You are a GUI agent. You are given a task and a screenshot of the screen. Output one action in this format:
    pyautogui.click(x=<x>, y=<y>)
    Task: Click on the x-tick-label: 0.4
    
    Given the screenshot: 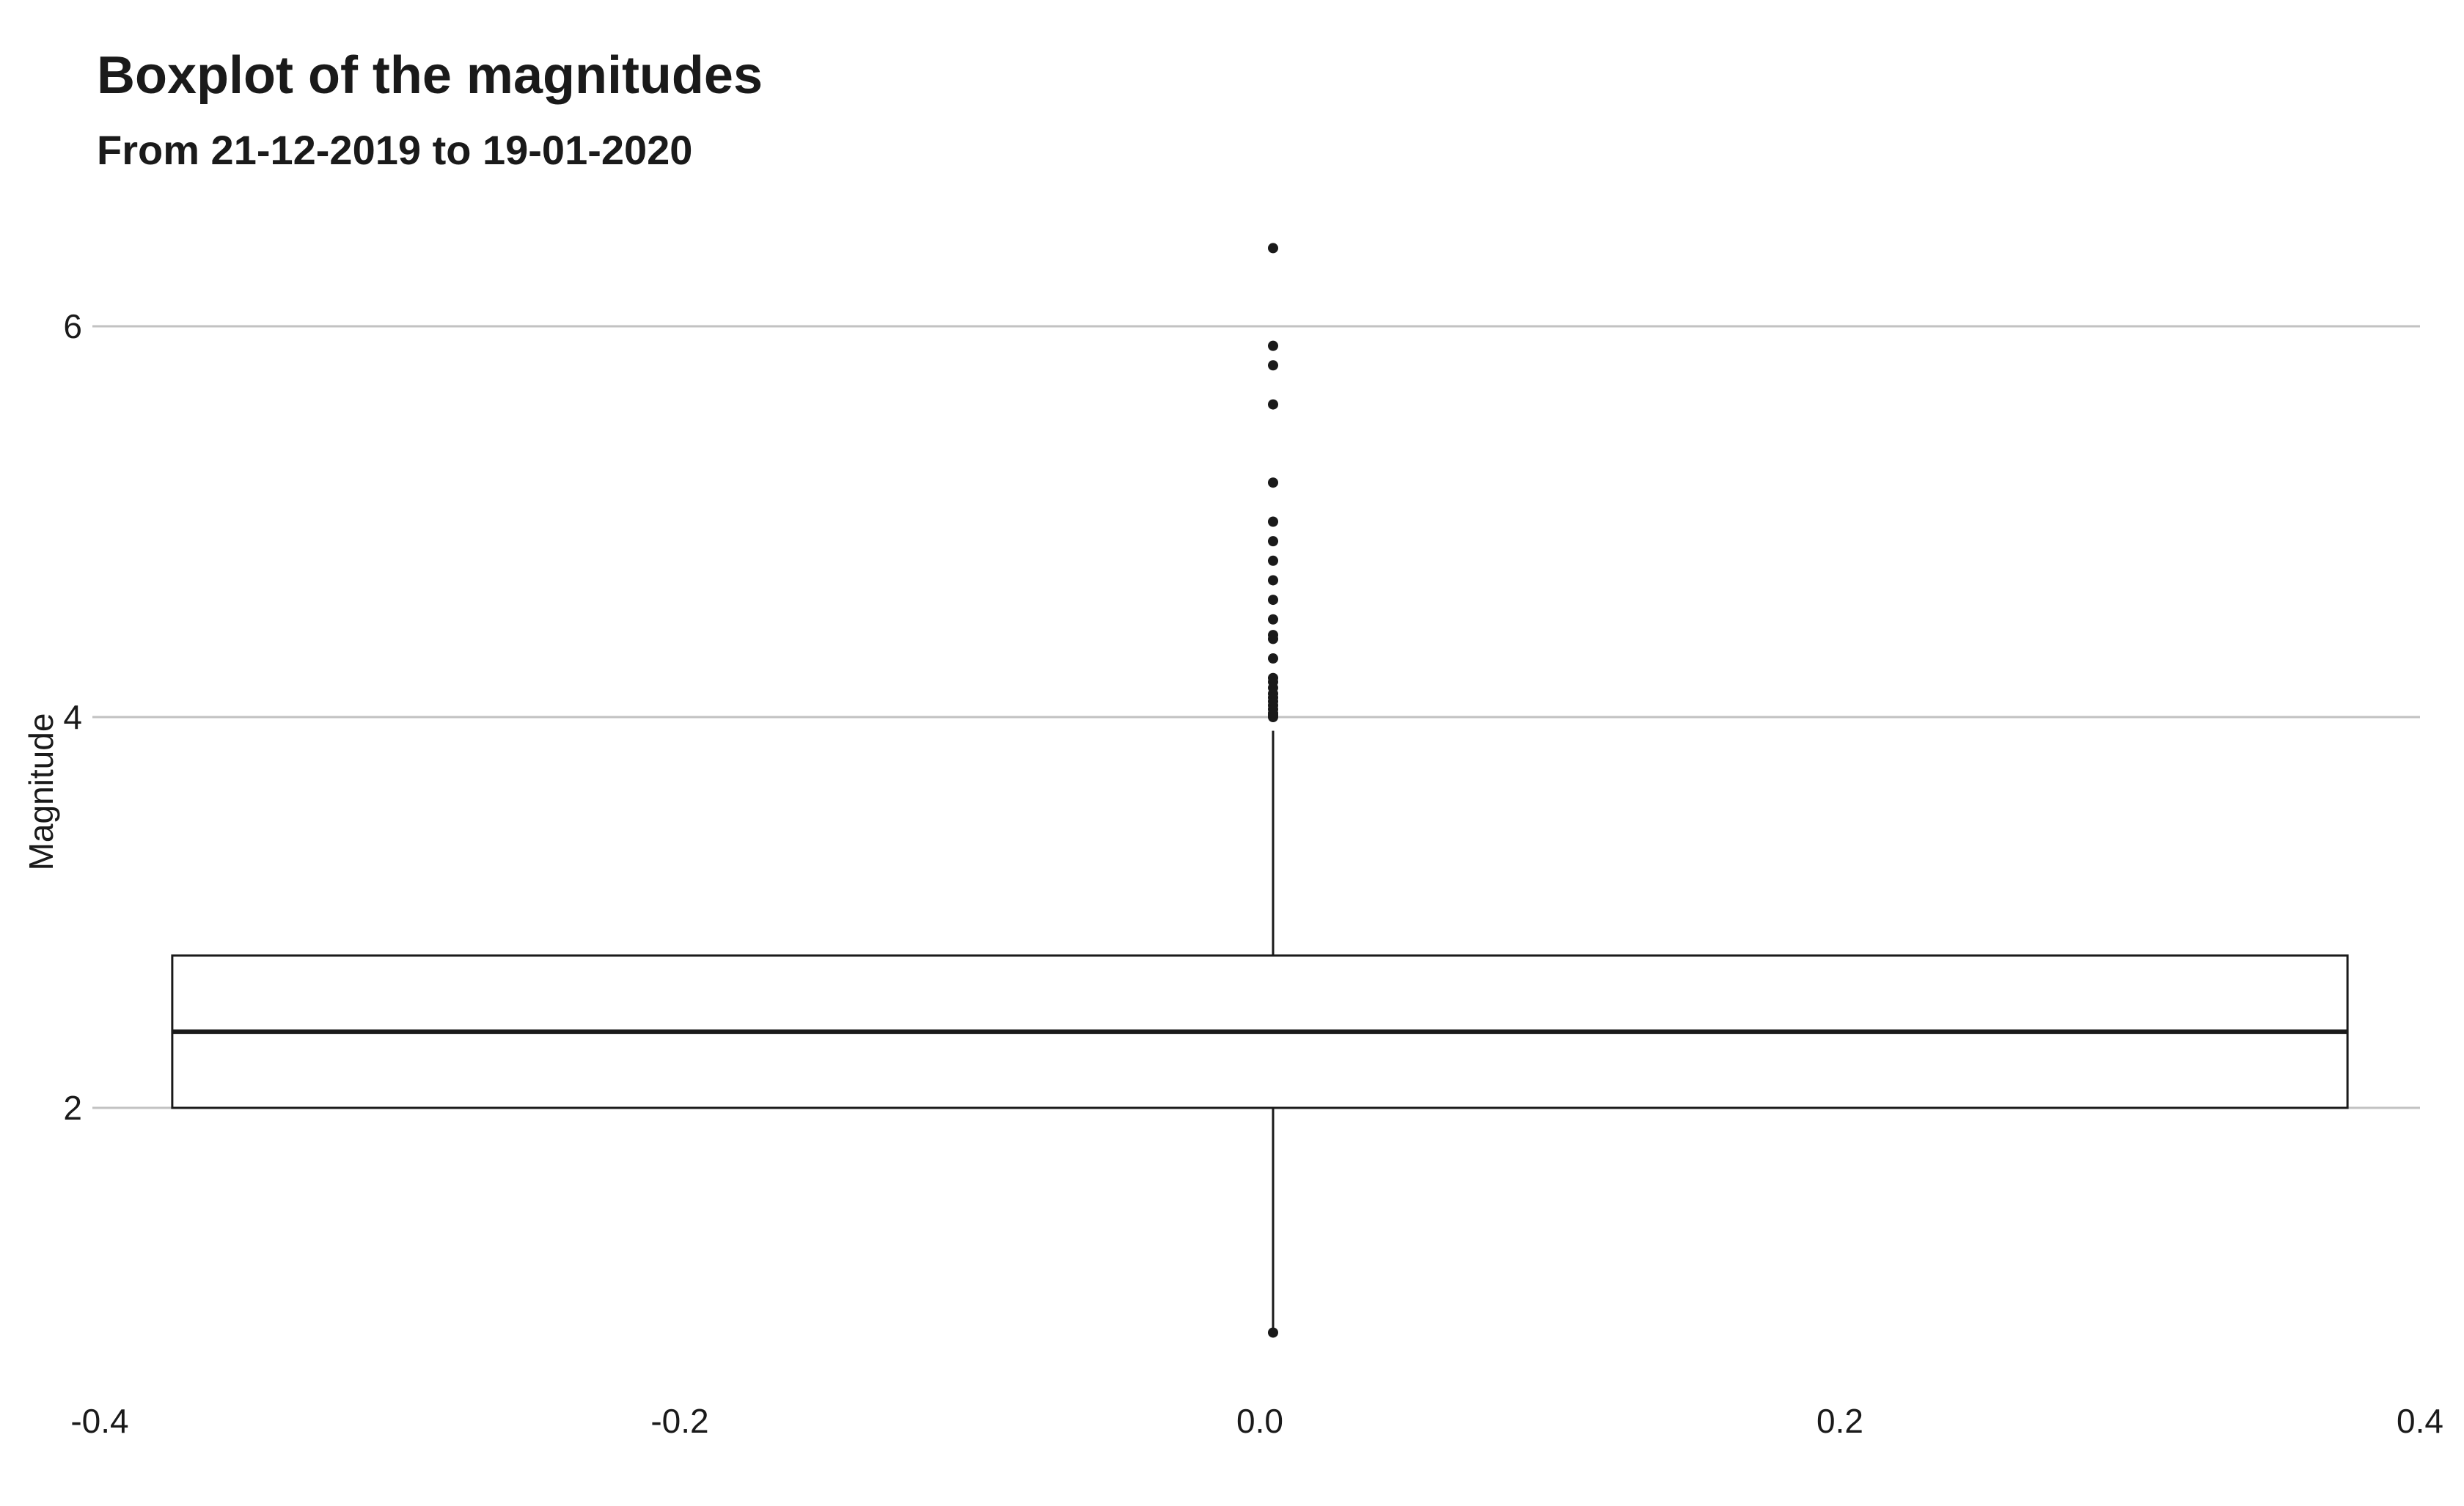 What is the action you would take?
    pyautogui.click(x=2420, y=1421)
    